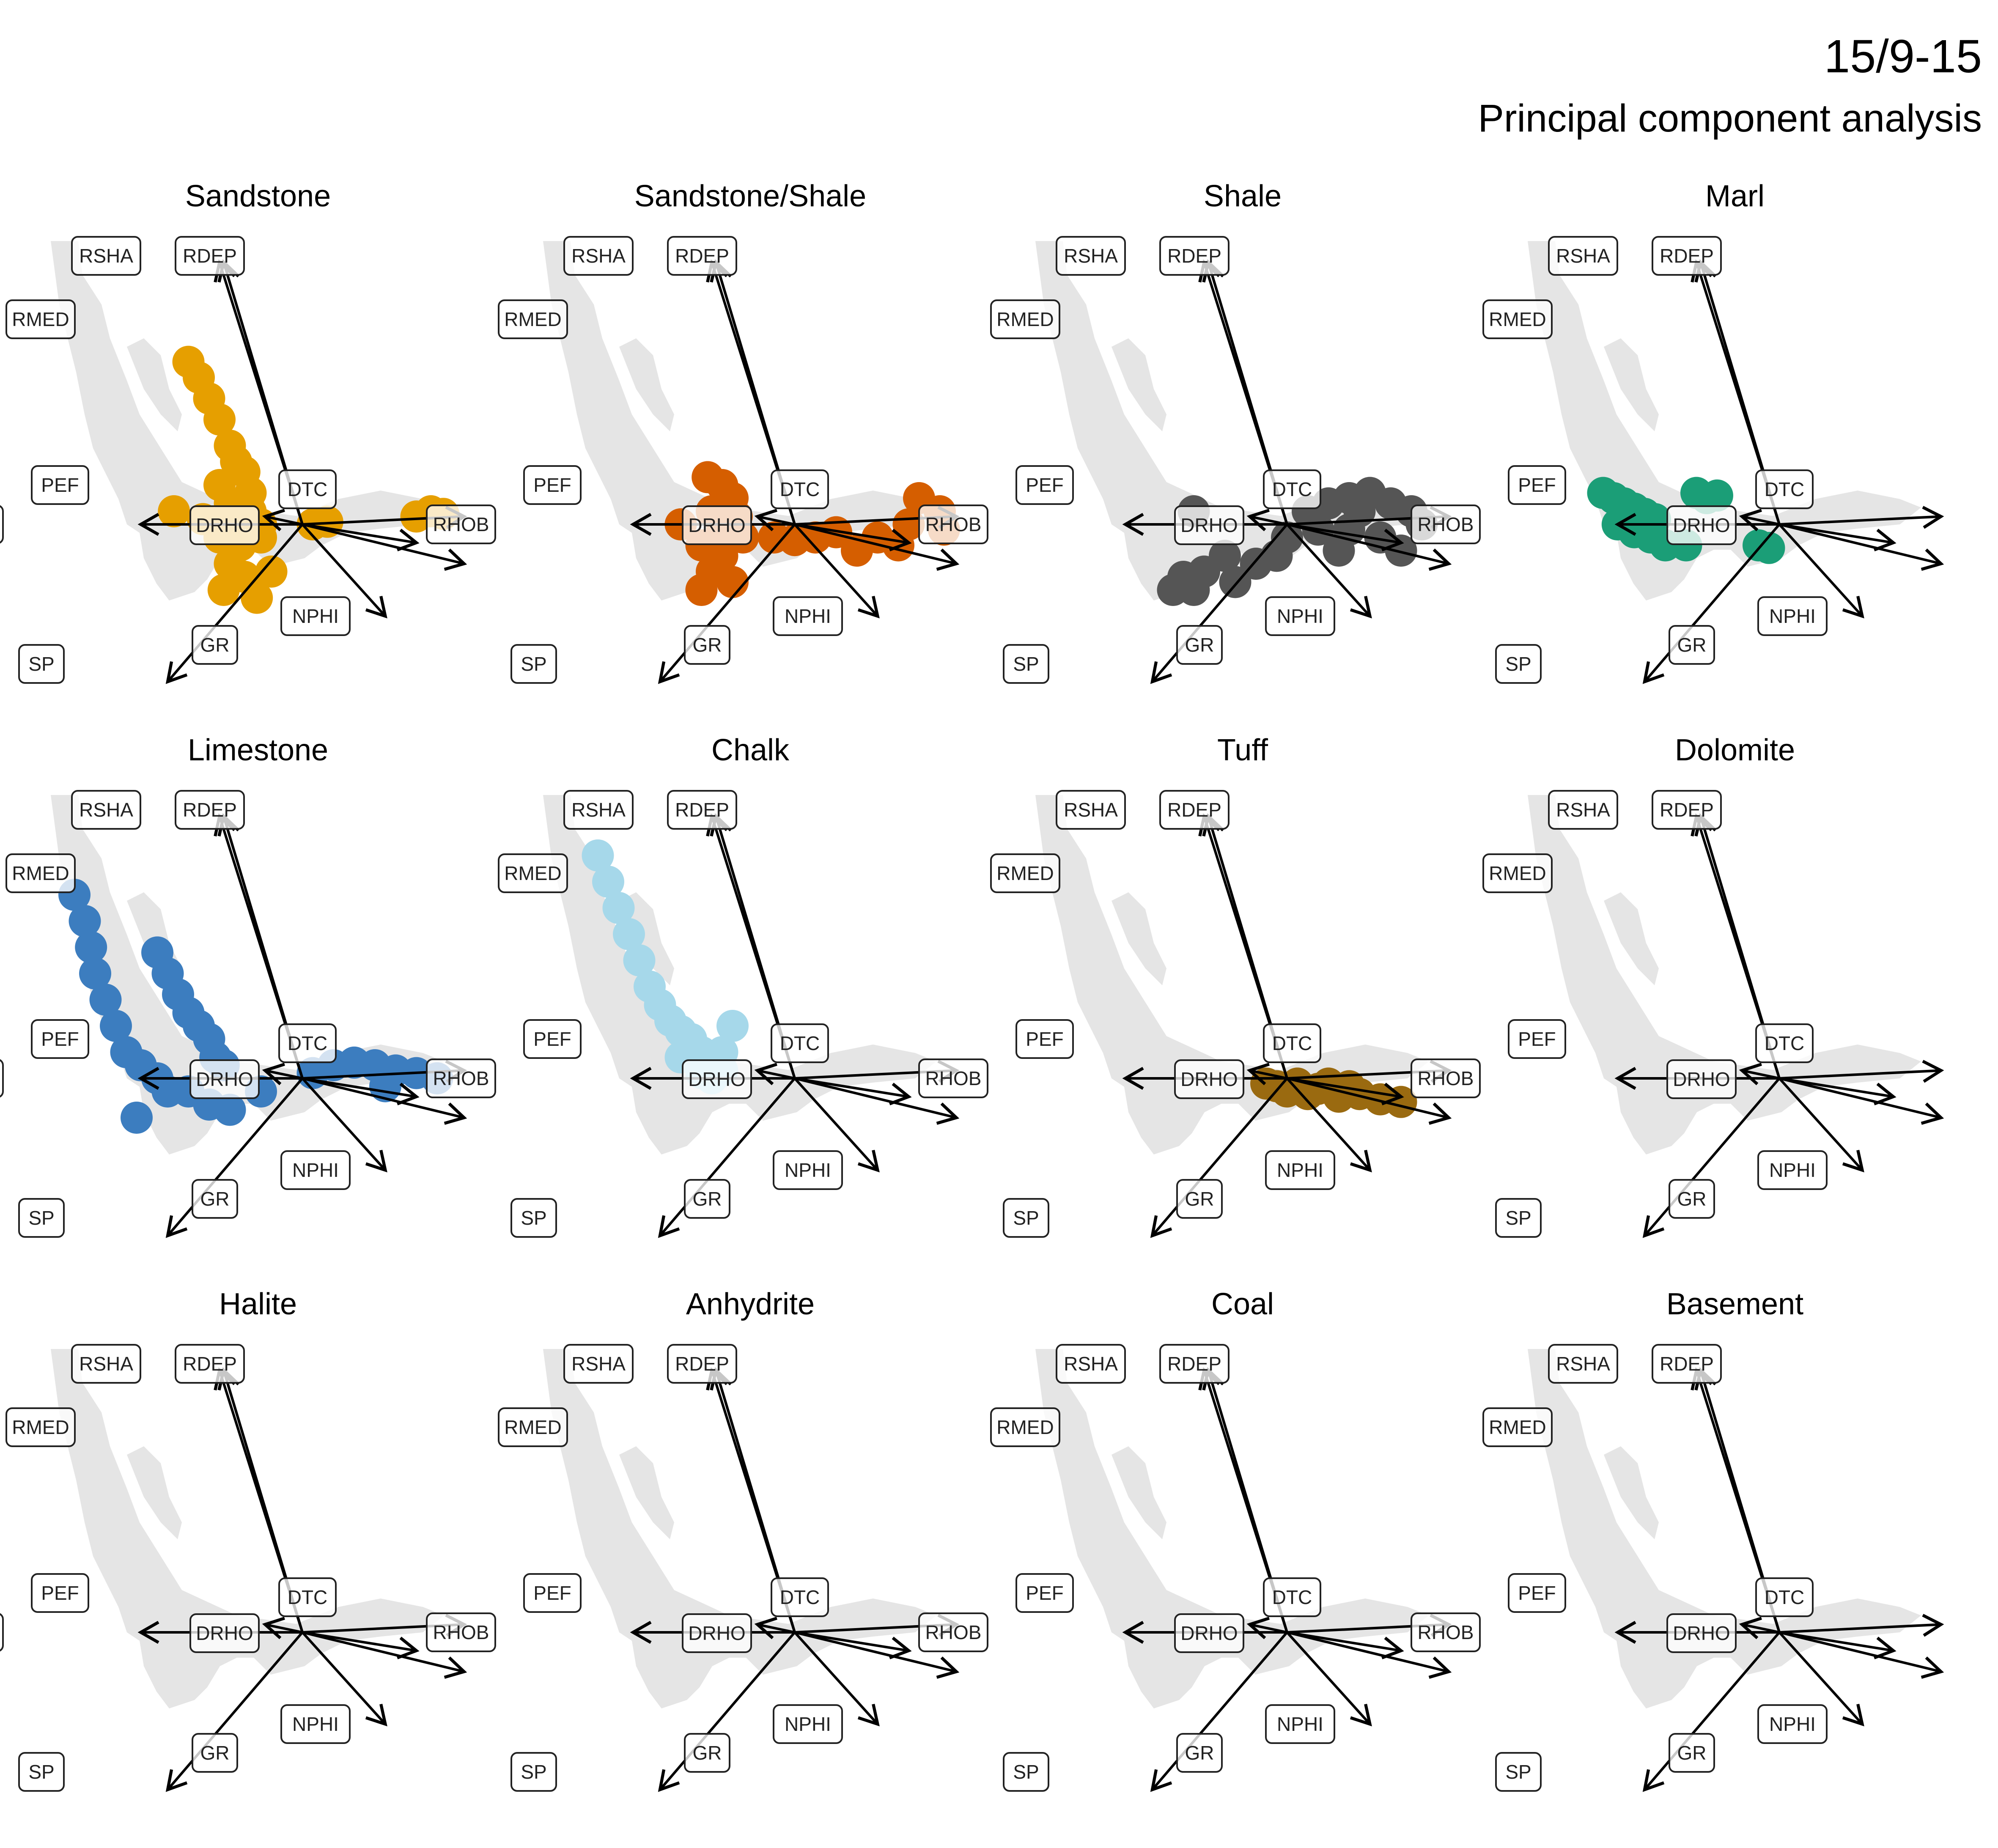 This screenshot has height=1848, width=1998. What do you see at coordinates (750, 1304) in the screenshot?
I see `panel-title: Anhydrite` at bounding box center [750, 1304].